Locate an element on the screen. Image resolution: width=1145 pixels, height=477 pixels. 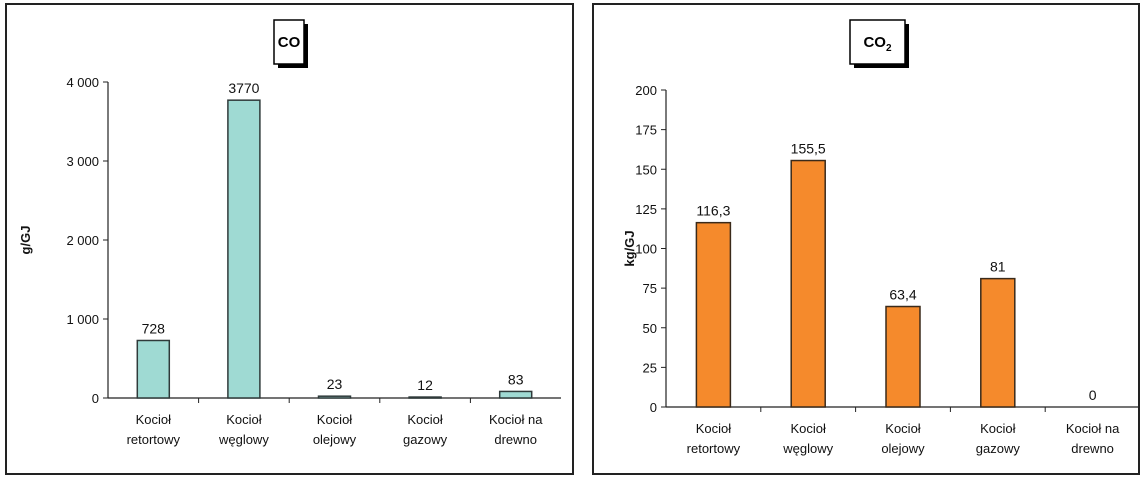
chart-title-subscript: 2 is located at coordinates (889, 48).